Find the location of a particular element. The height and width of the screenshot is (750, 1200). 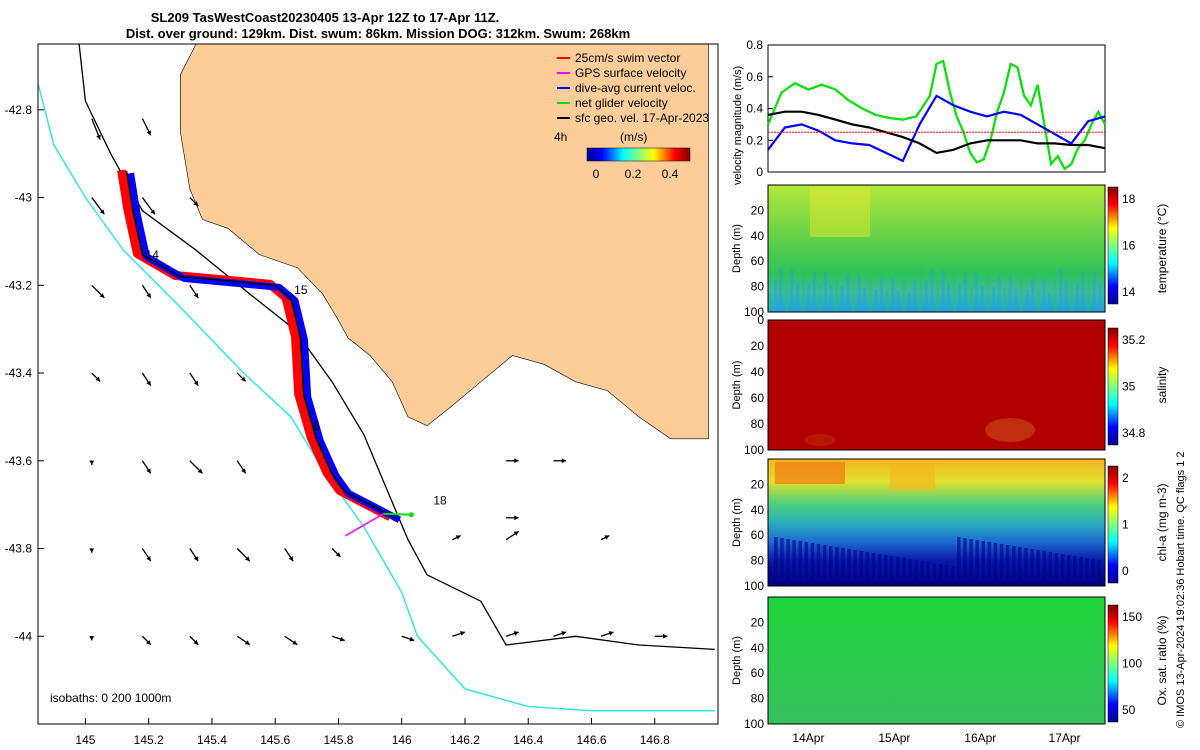

day-label: 6 is located at coordinates (316, 426).